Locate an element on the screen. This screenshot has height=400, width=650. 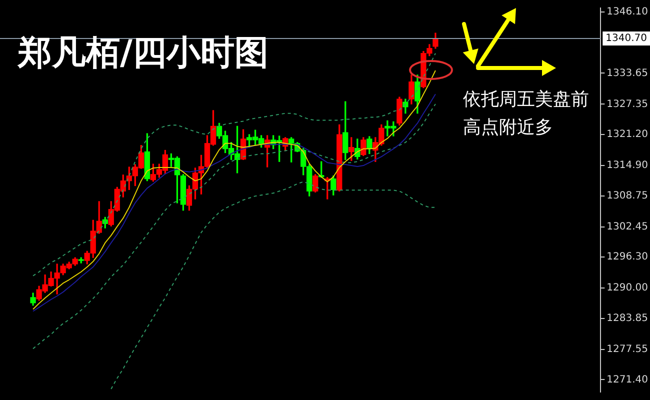
y-tick-label: 1333.65 is located at coordinates (627, 73).